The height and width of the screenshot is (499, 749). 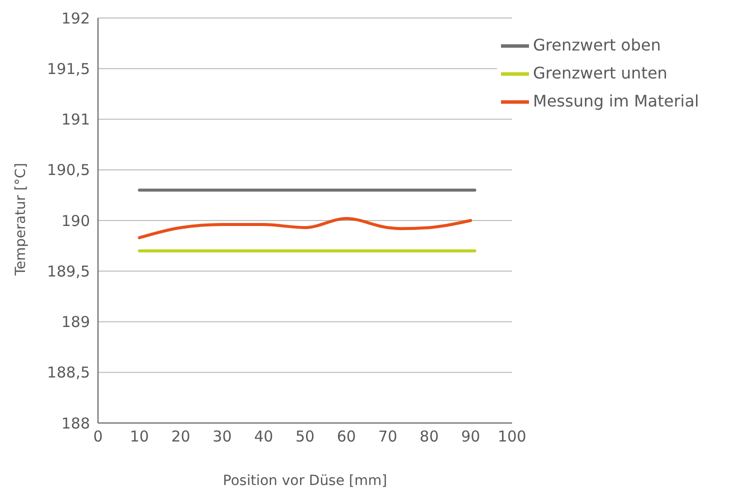 I want to click on x-tick-label: 100, so click(x=512, y=437).